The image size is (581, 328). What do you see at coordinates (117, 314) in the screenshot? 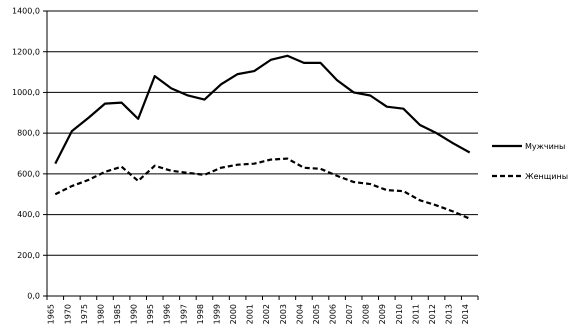
I see `x-tick-label: 1985` at bounding box center [117, 314].